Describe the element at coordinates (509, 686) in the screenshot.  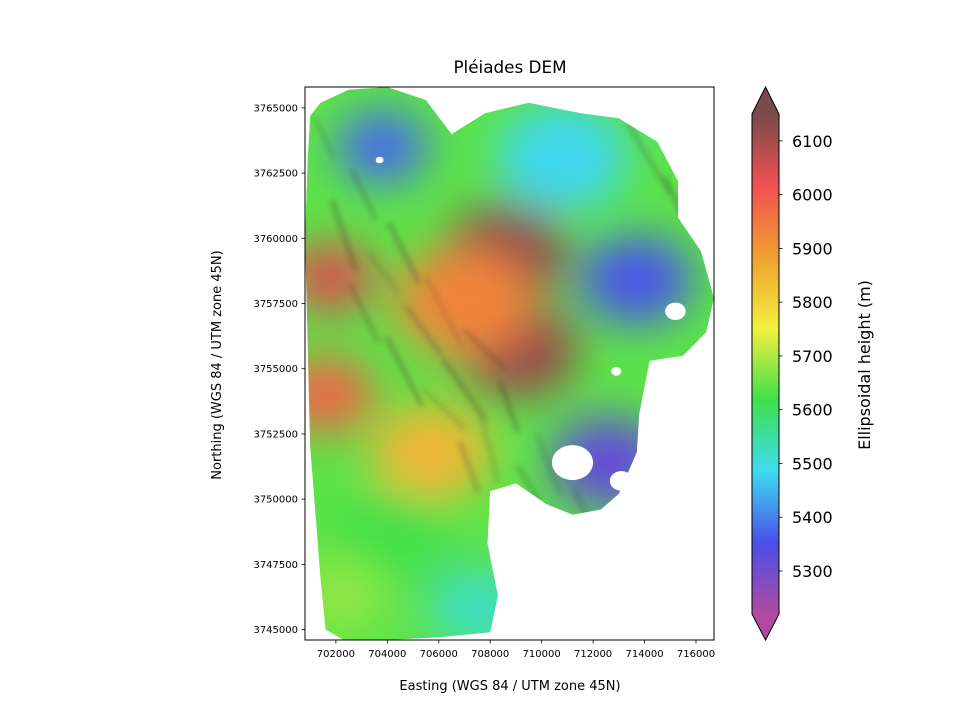
I see `x-axis-label: Easting (WGS 84 / UTM zone 45N)` at that location.